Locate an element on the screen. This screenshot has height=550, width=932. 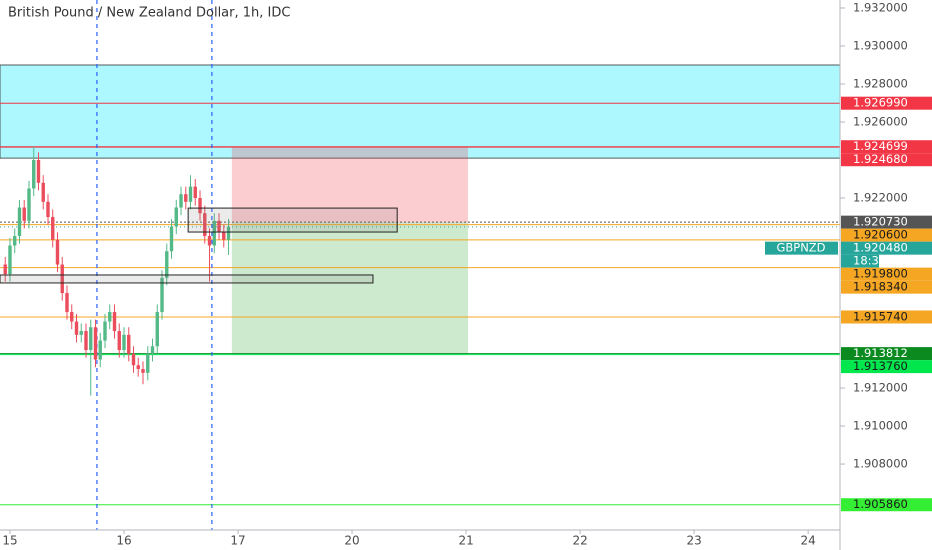
countdown-label: 18:38 is located at coordinates (869, 261).